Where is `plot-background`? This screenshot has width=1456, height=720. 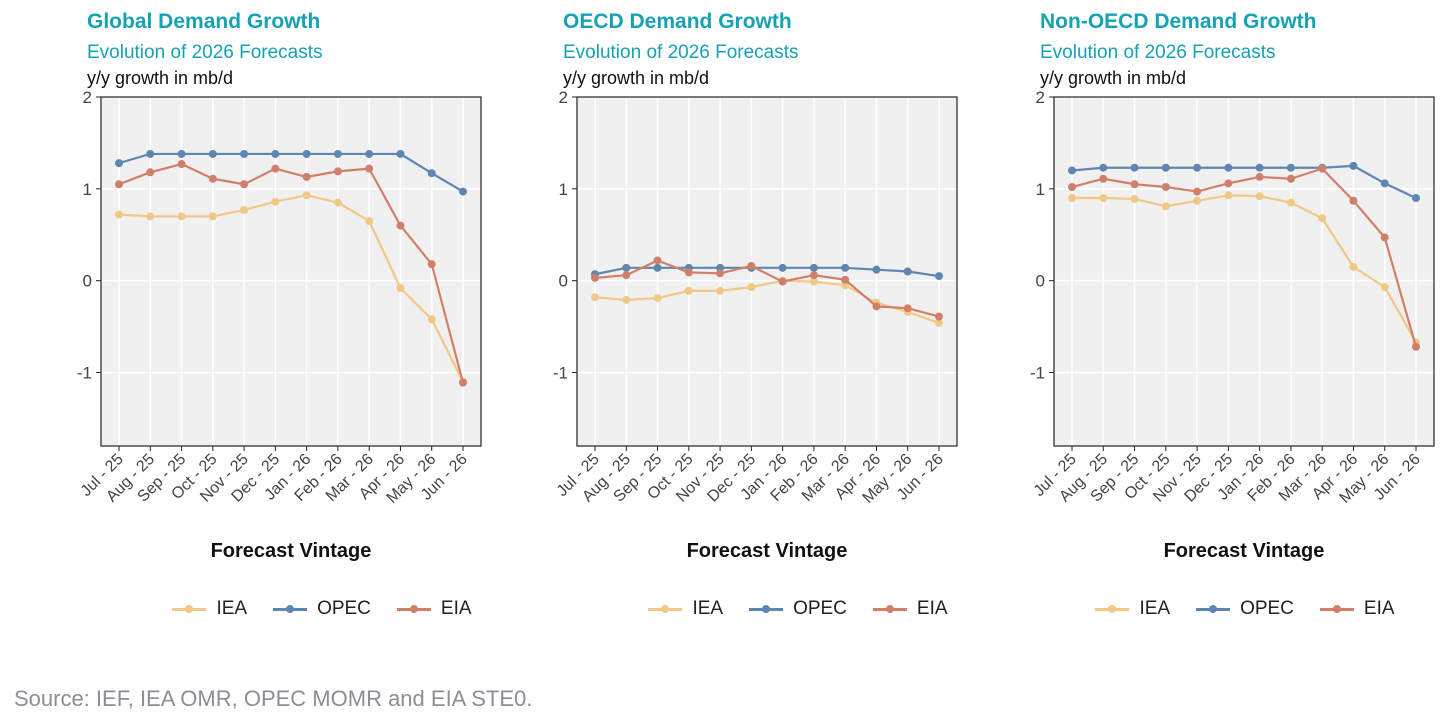
plot-background is located at coordinates (1244, 271).